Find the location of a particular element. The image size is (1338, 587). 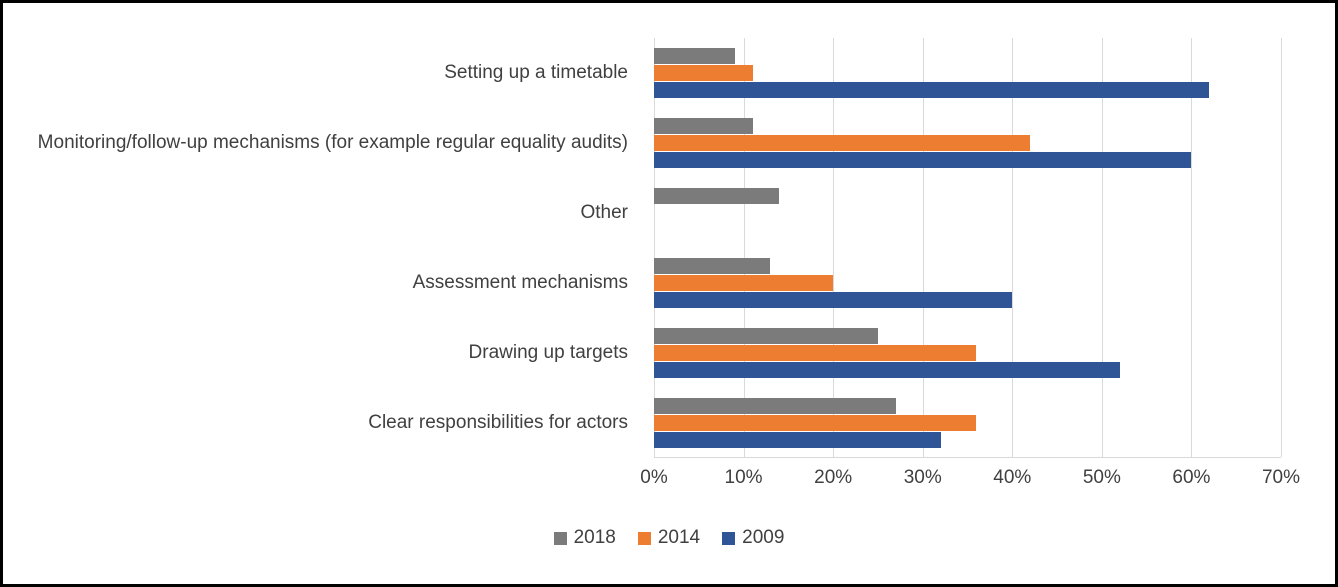

legend-item-2009: 2009 is located at coordinates (753, 538).